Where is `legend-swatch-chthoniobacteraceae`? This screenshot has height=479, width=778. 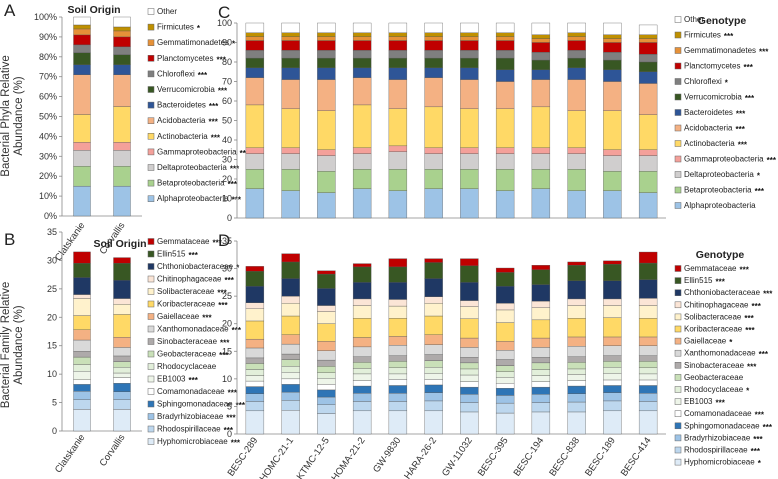
legend-swatch-chthoniobacteraceae is located at coordinates (151, 266).